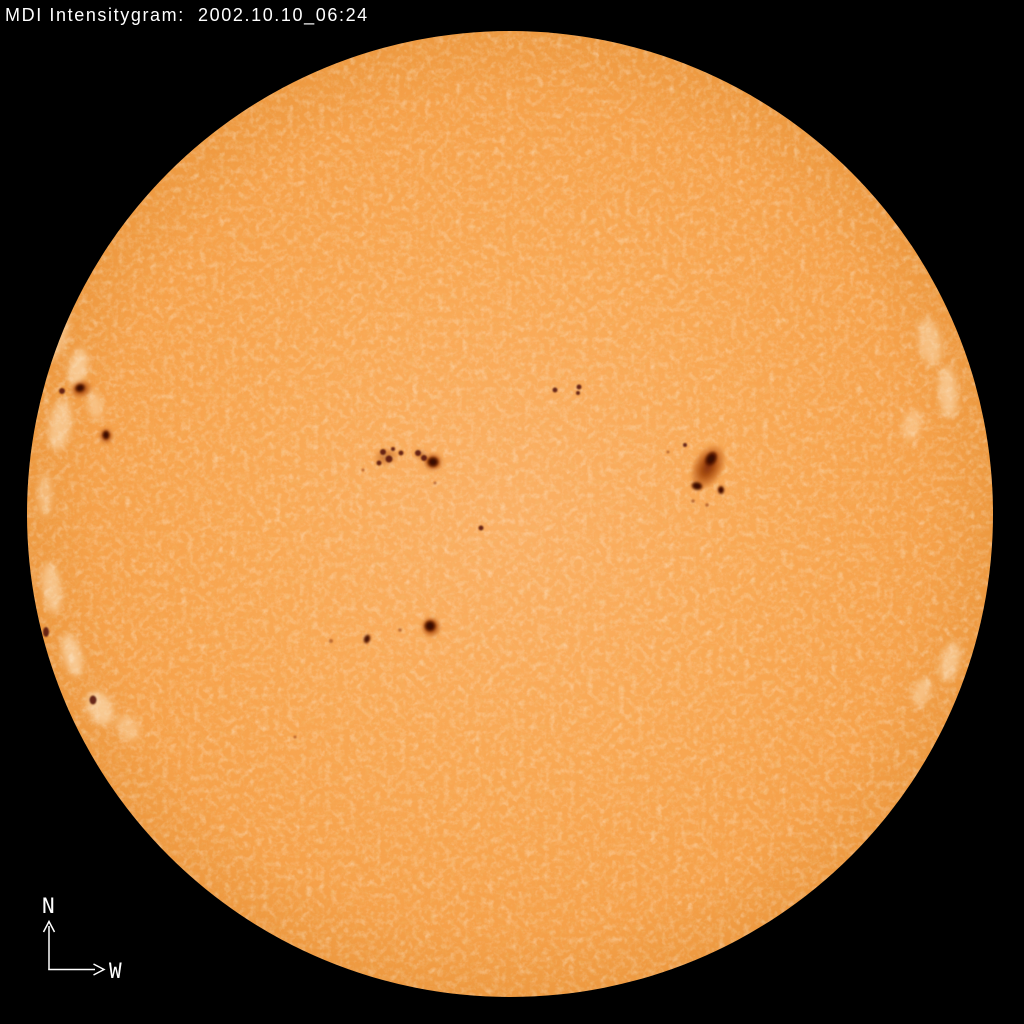 This screenshot has width=1024, height=1024. Describe the element at coordinates (48, 906) in the screenshot. I see `compass-north-label: N` at that location.